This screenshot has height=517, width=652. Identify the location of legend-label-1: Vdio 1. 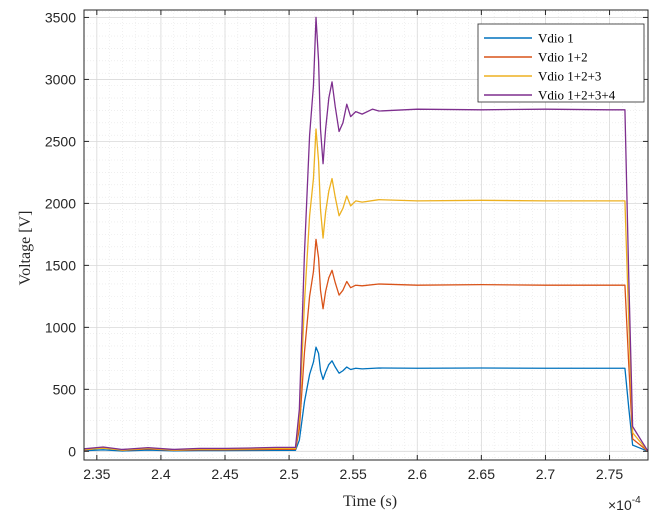
(556, 38).